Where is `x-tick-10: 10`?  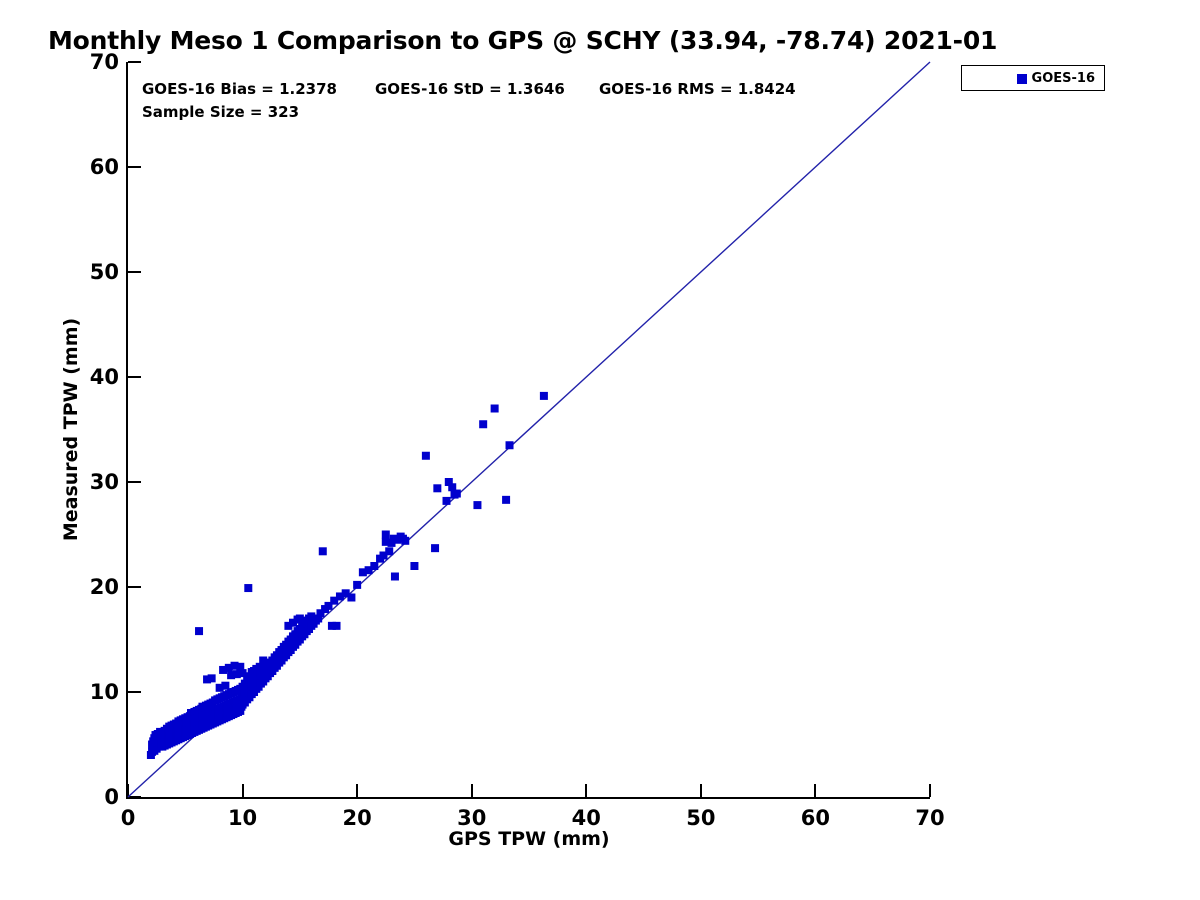 x-tick-10: 10 is located at coordinates (242, 807).